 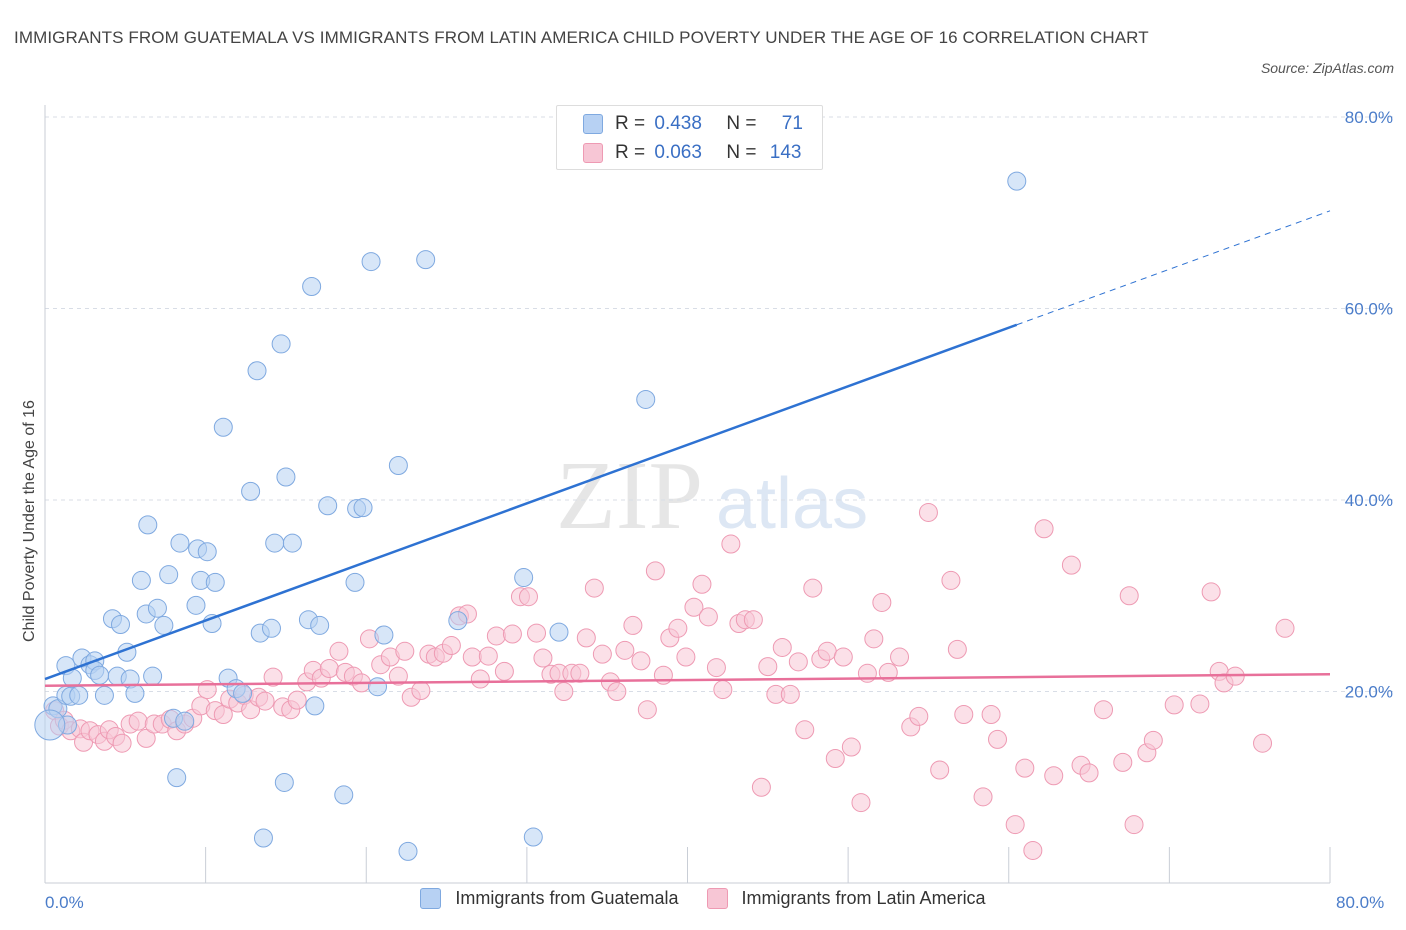 What do you see at coordinates (633, 152) in the screenshot?
I see `legend-r-label: R =` at bounding box center [633, 152].